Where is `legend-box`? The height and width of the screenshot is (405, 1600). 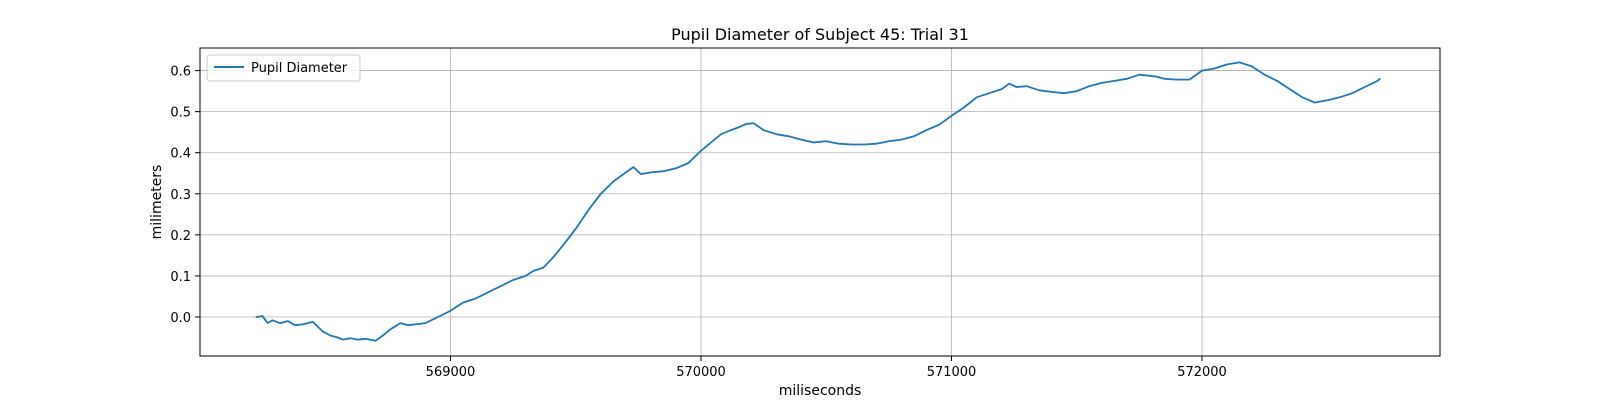 legend-box is located at coordinates (283, 68).